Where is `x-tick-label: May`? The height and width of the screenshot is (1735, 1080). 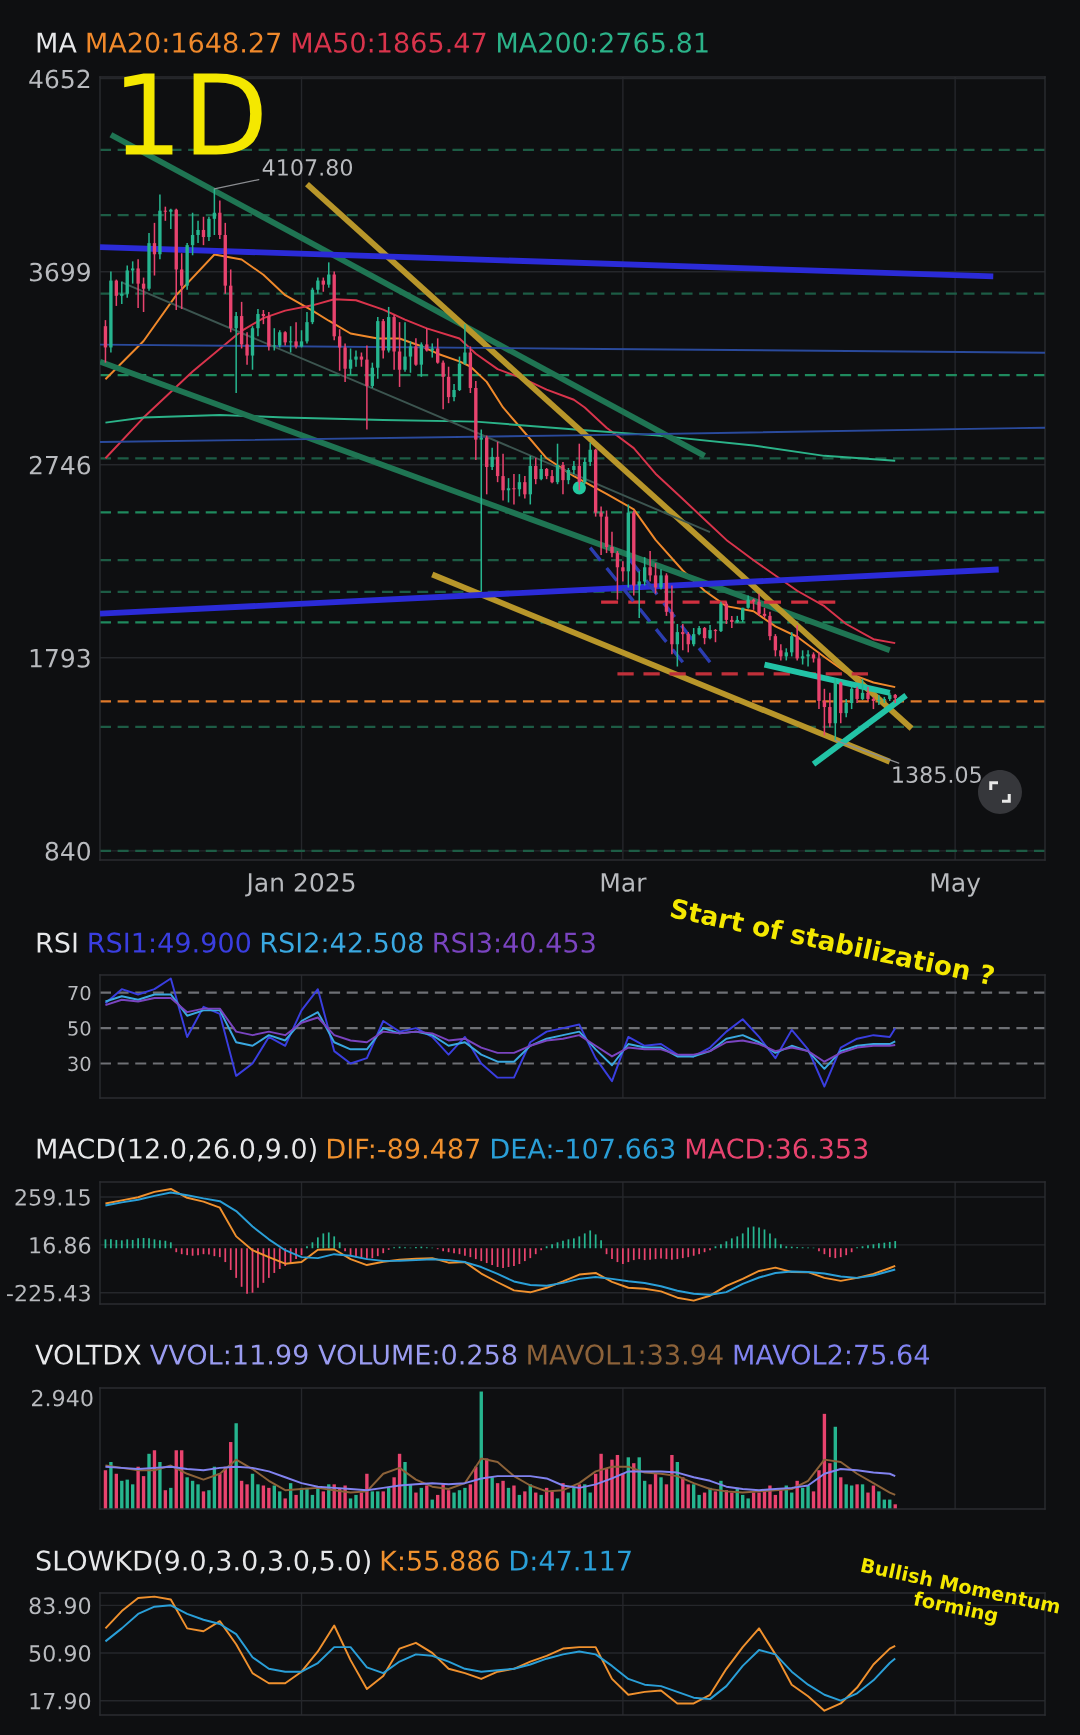
x-tick-label: May is located at coordinates (956, 885).